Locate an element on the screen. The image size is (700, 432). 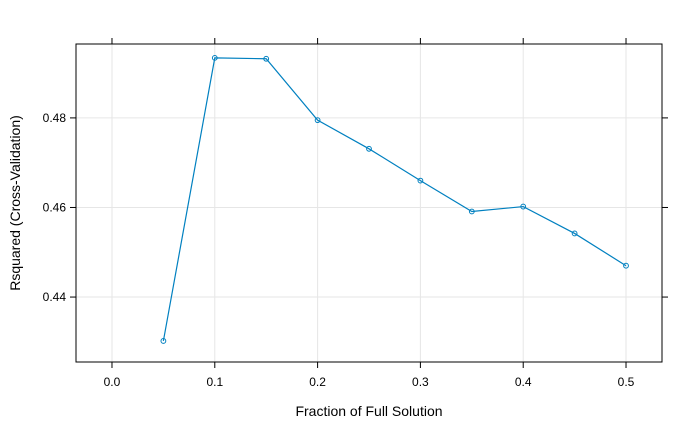
y-tick-label: 0.48 is located at coordinates (55, 118).